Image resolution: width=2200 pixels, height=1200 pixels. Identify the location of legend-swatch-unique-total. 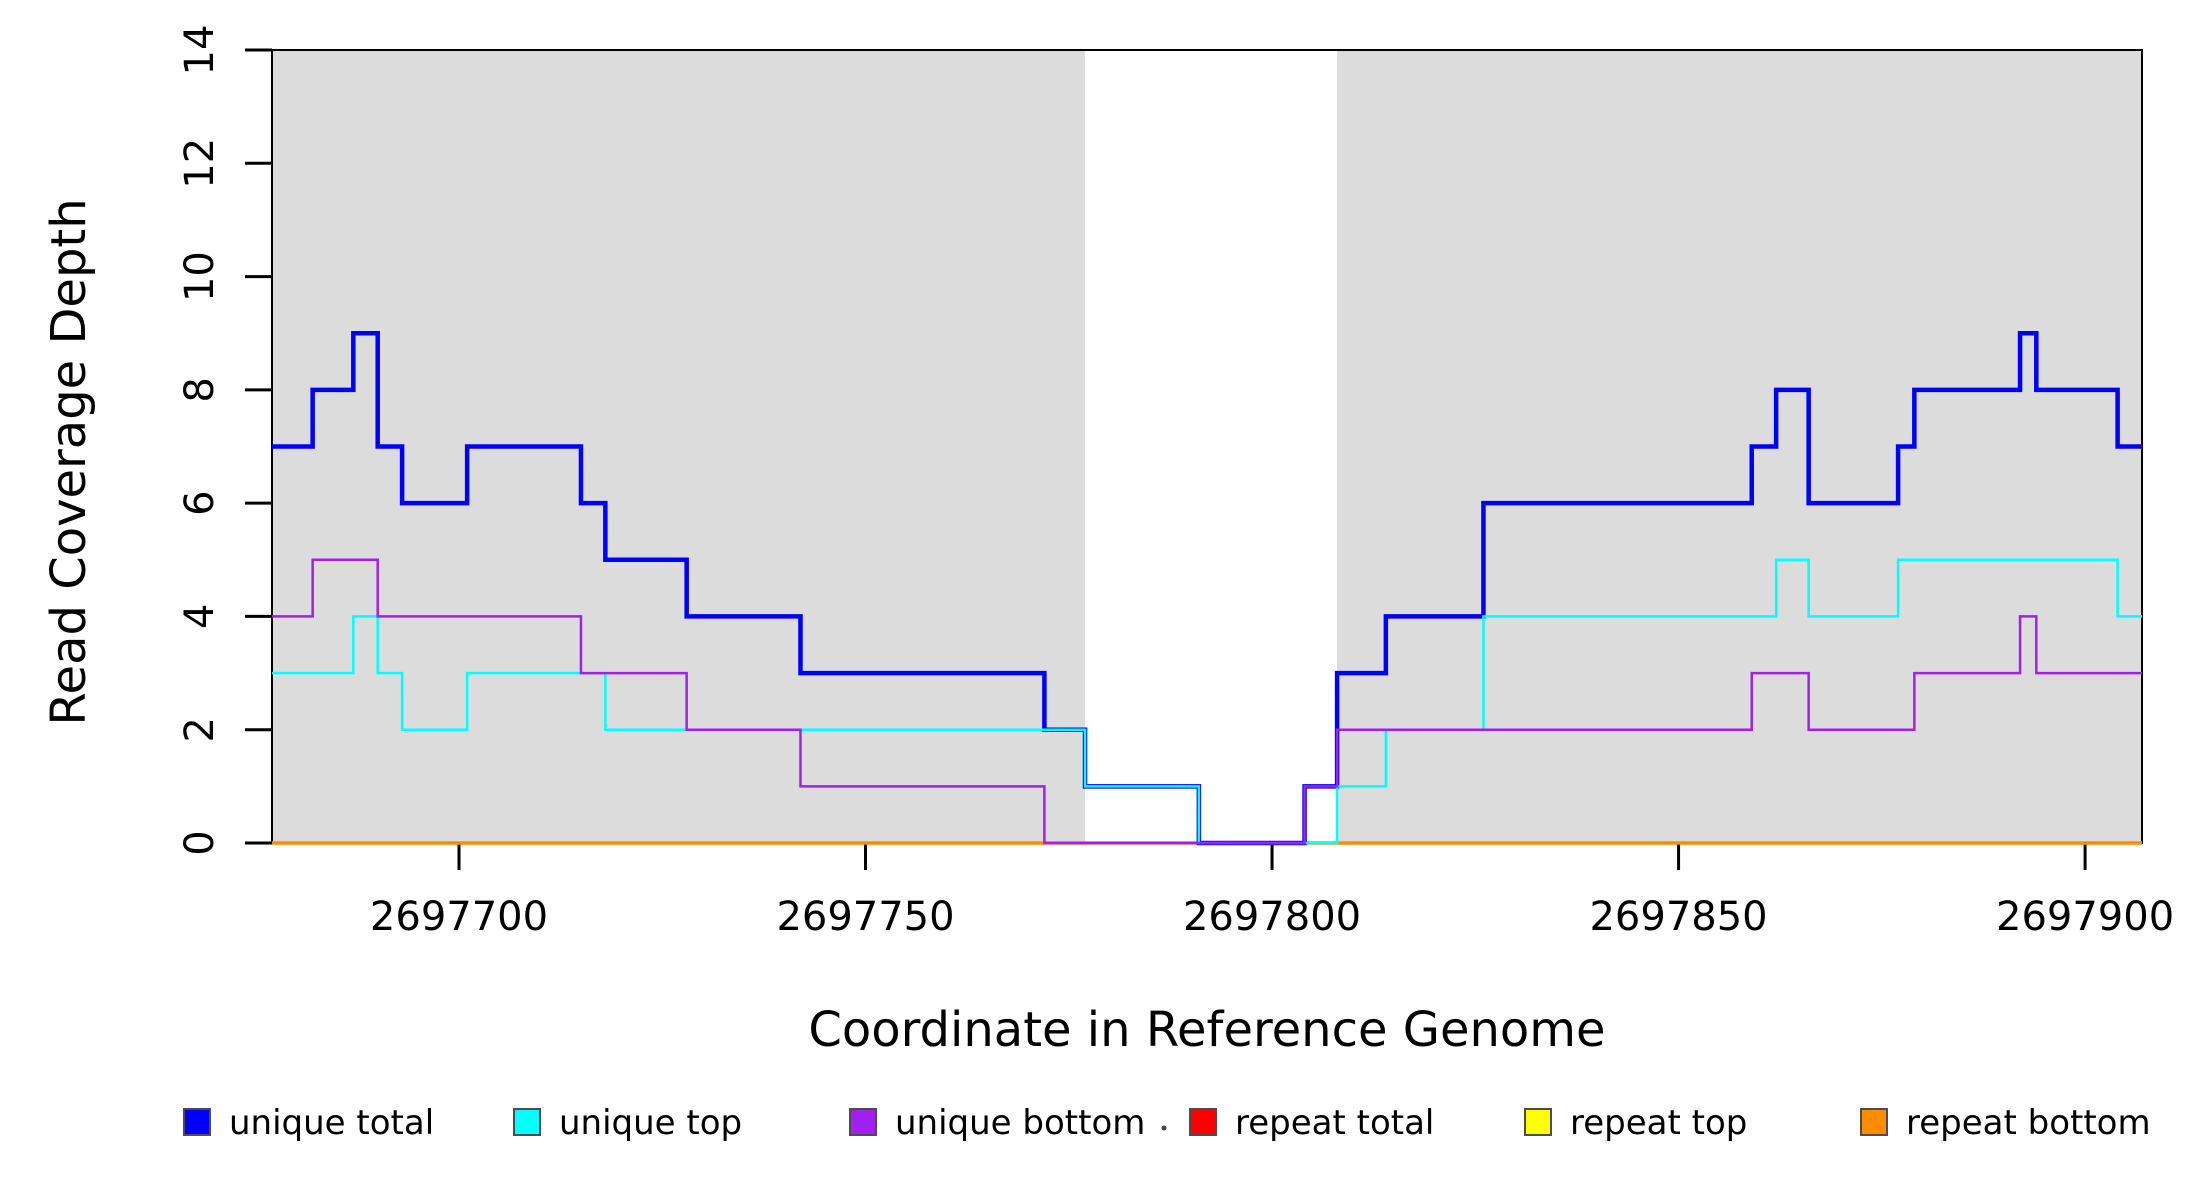
(197, 1122).